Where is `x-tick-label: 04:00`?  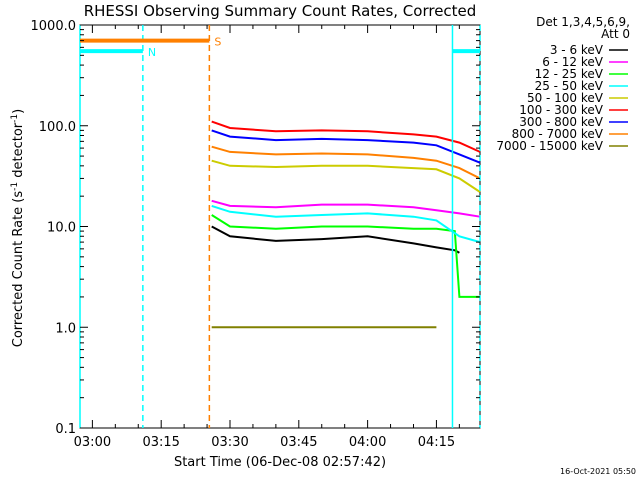 x-tick-label: 04:00 is located at coordinates (367, 442).